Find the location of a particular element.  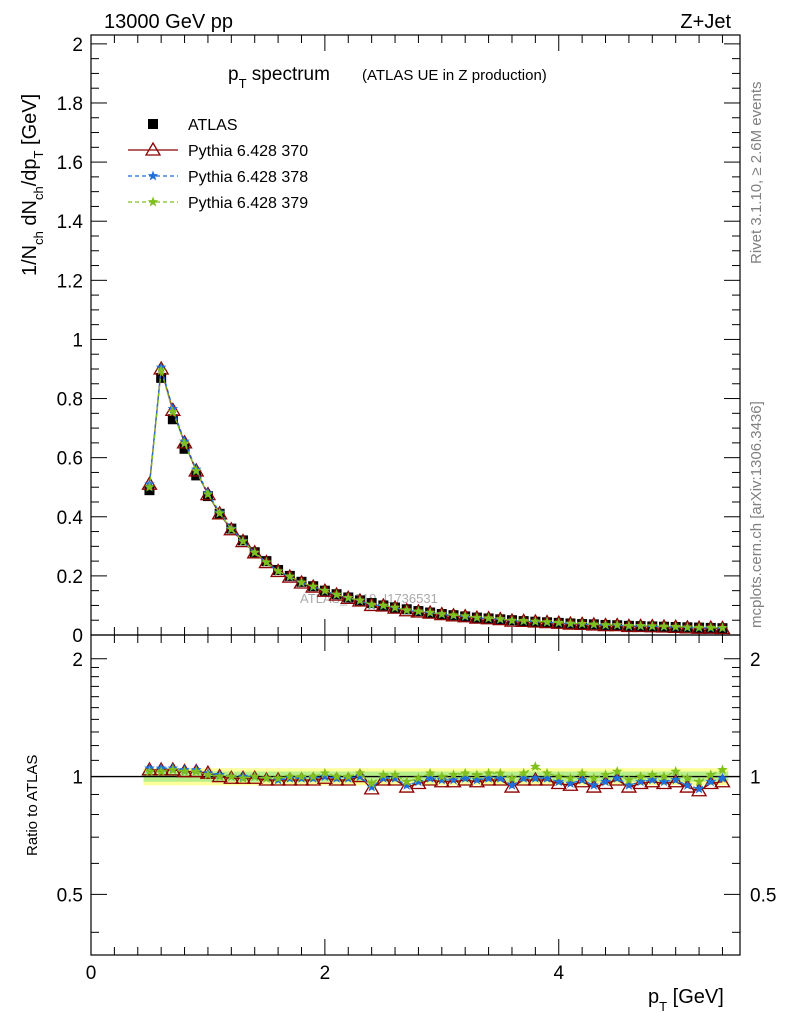

ratio-y-tick-label: 1 is located at coordinates (77, 778).